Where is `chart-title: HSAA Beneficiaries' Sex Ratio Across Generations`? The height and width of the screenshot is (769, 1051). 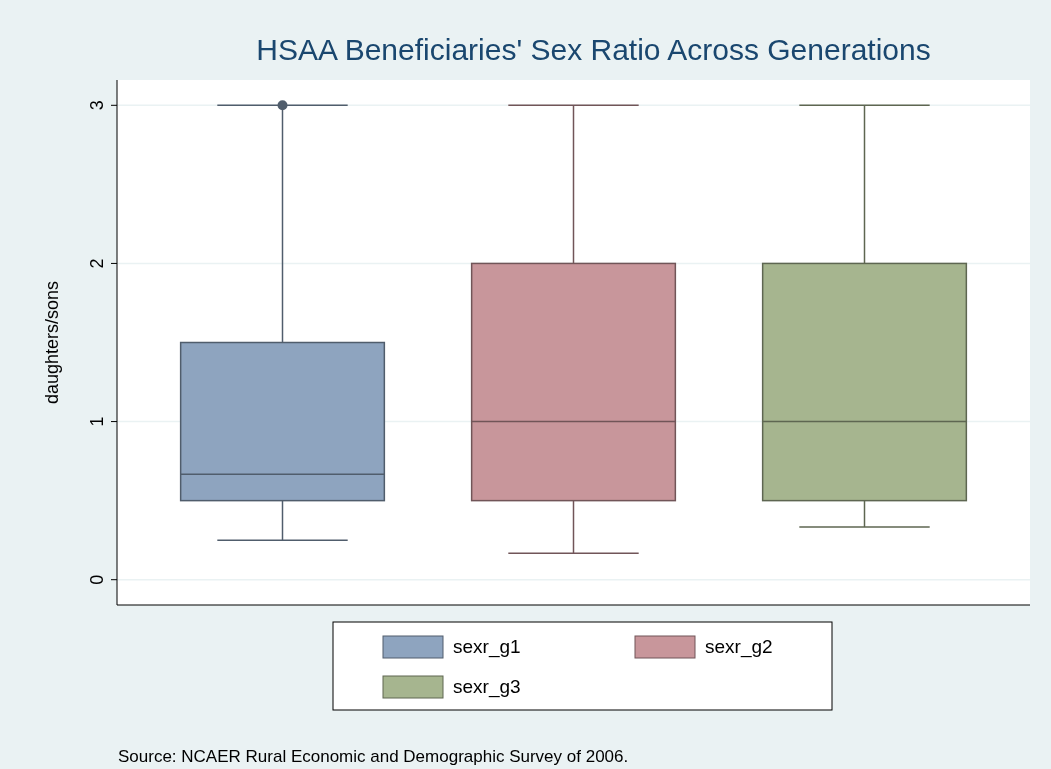 chart-title: HSAA Beneficiaries' Sex Ratio Across Generations is located at coordinates (593, 49).